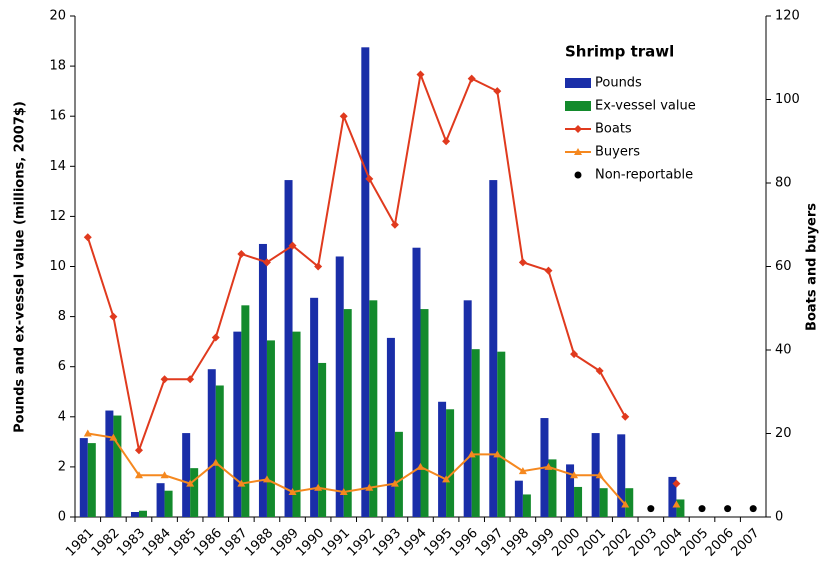 This screenshot has width=826, height=571. Describe the element at coordinates (387, 543) in the screenshot. I see `x-tick-label: 1993` at that location.